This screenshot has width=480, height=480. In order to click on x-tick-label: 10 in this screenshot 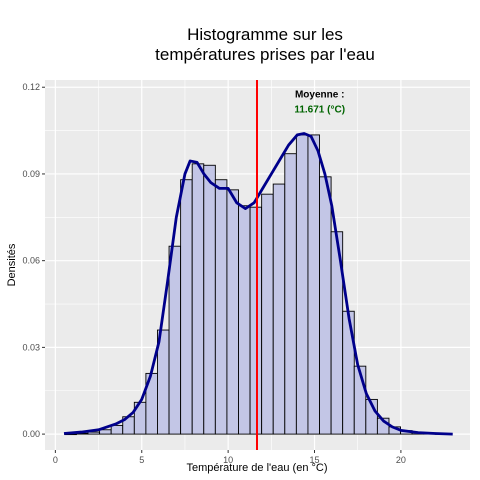, I will do `click(228, 460)`.